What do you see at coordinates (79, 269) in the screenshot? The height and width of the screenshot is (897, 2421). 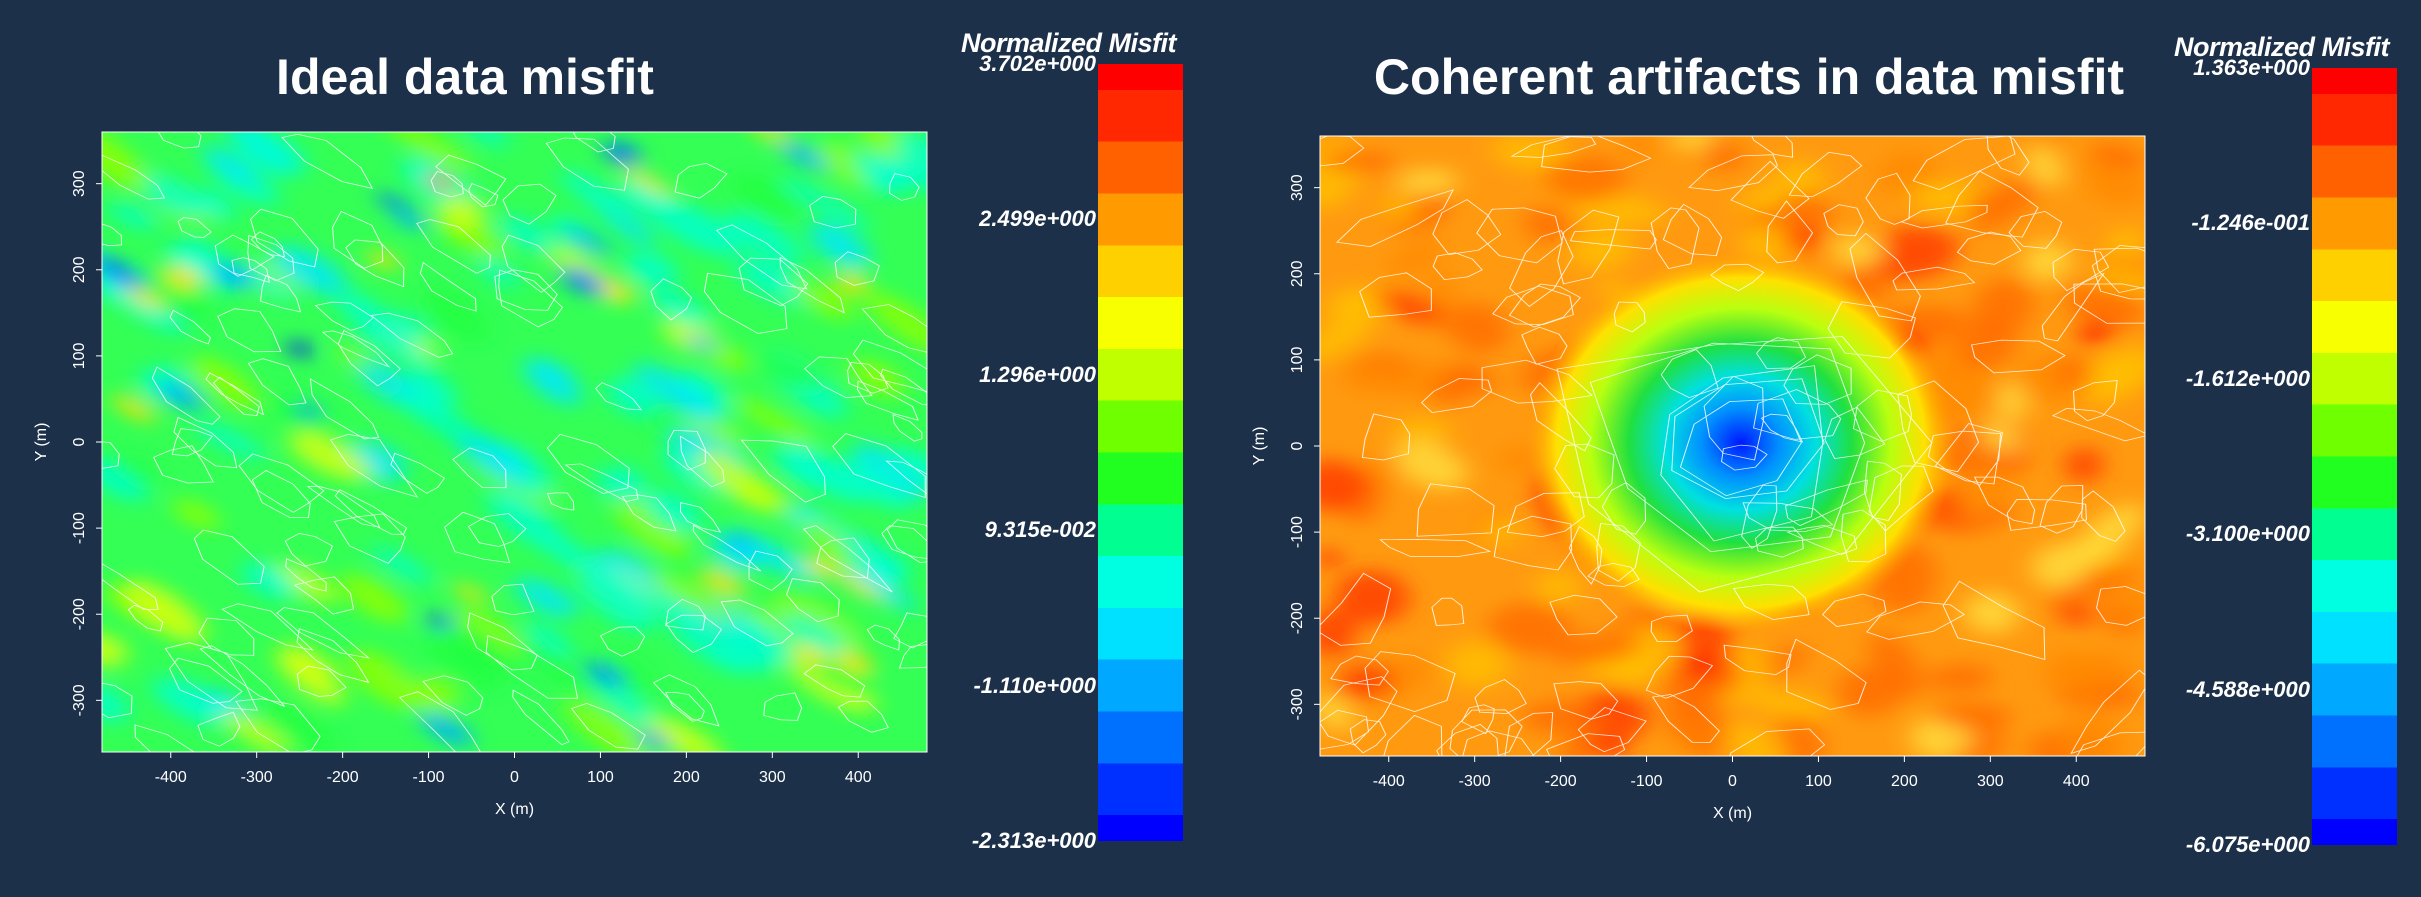 I see `left-y-tick-label-1: 200` at bounding box center [79, 269].